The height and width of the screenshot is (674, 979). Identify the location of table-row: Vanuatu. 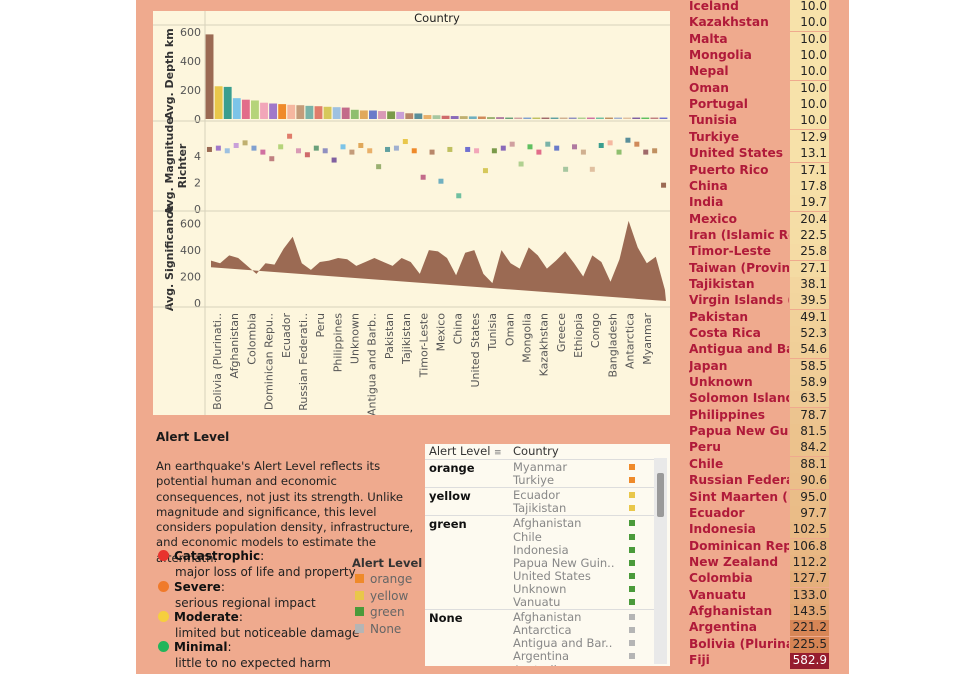
(537, 602).